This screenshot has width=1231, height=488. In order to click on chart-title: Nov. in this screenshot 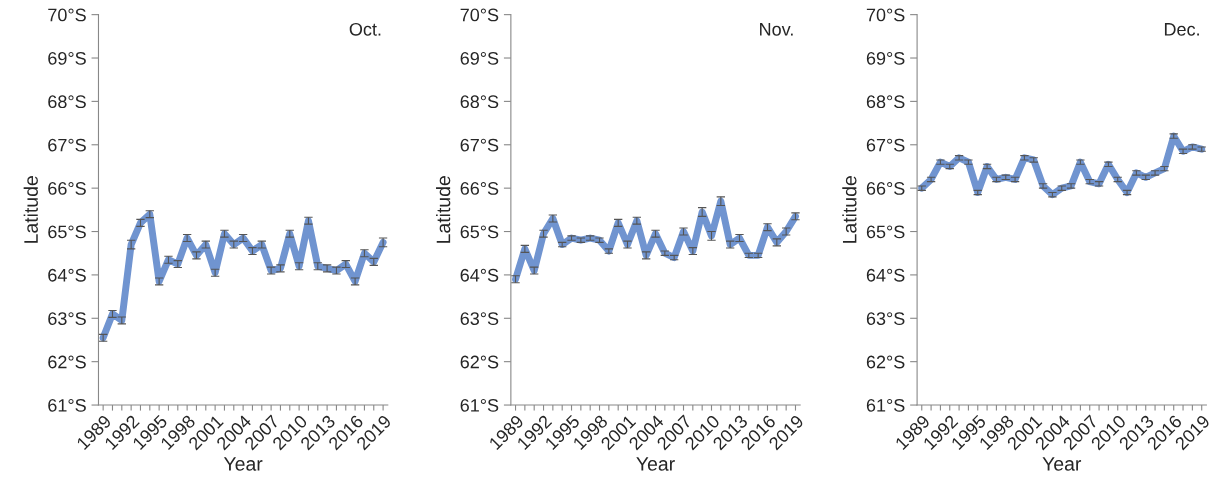, I will do `click(776, 29)`.